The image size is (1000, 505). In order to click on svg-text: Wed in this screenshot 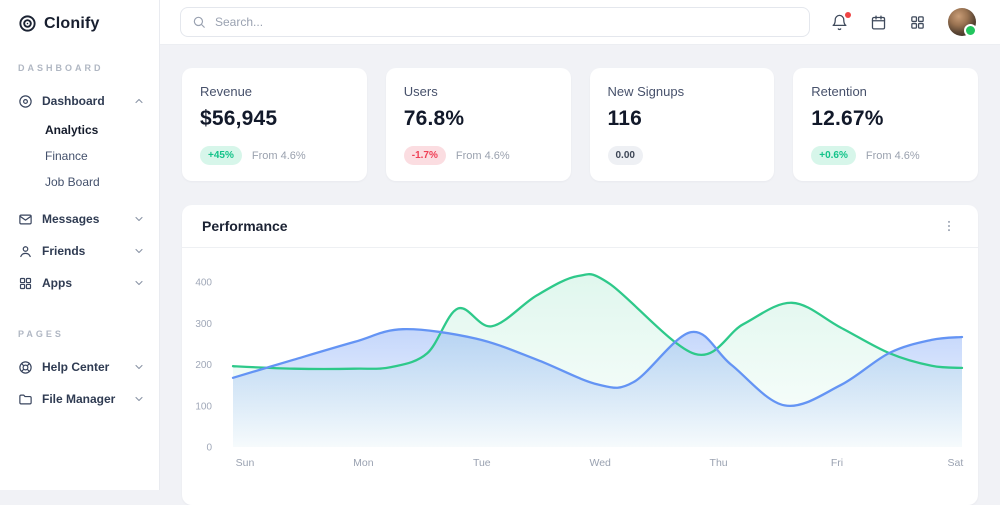, I will do `click(600, 463)`.